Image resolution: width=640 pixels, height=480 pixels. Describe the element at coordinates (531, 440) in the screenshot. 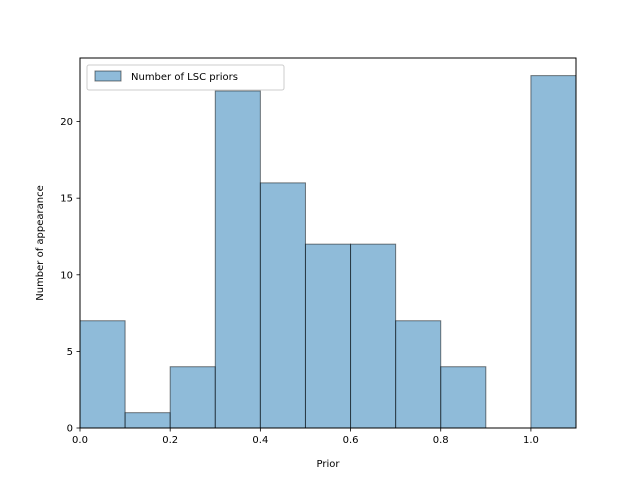

I see `x-tick-label: 1.0` at that location.